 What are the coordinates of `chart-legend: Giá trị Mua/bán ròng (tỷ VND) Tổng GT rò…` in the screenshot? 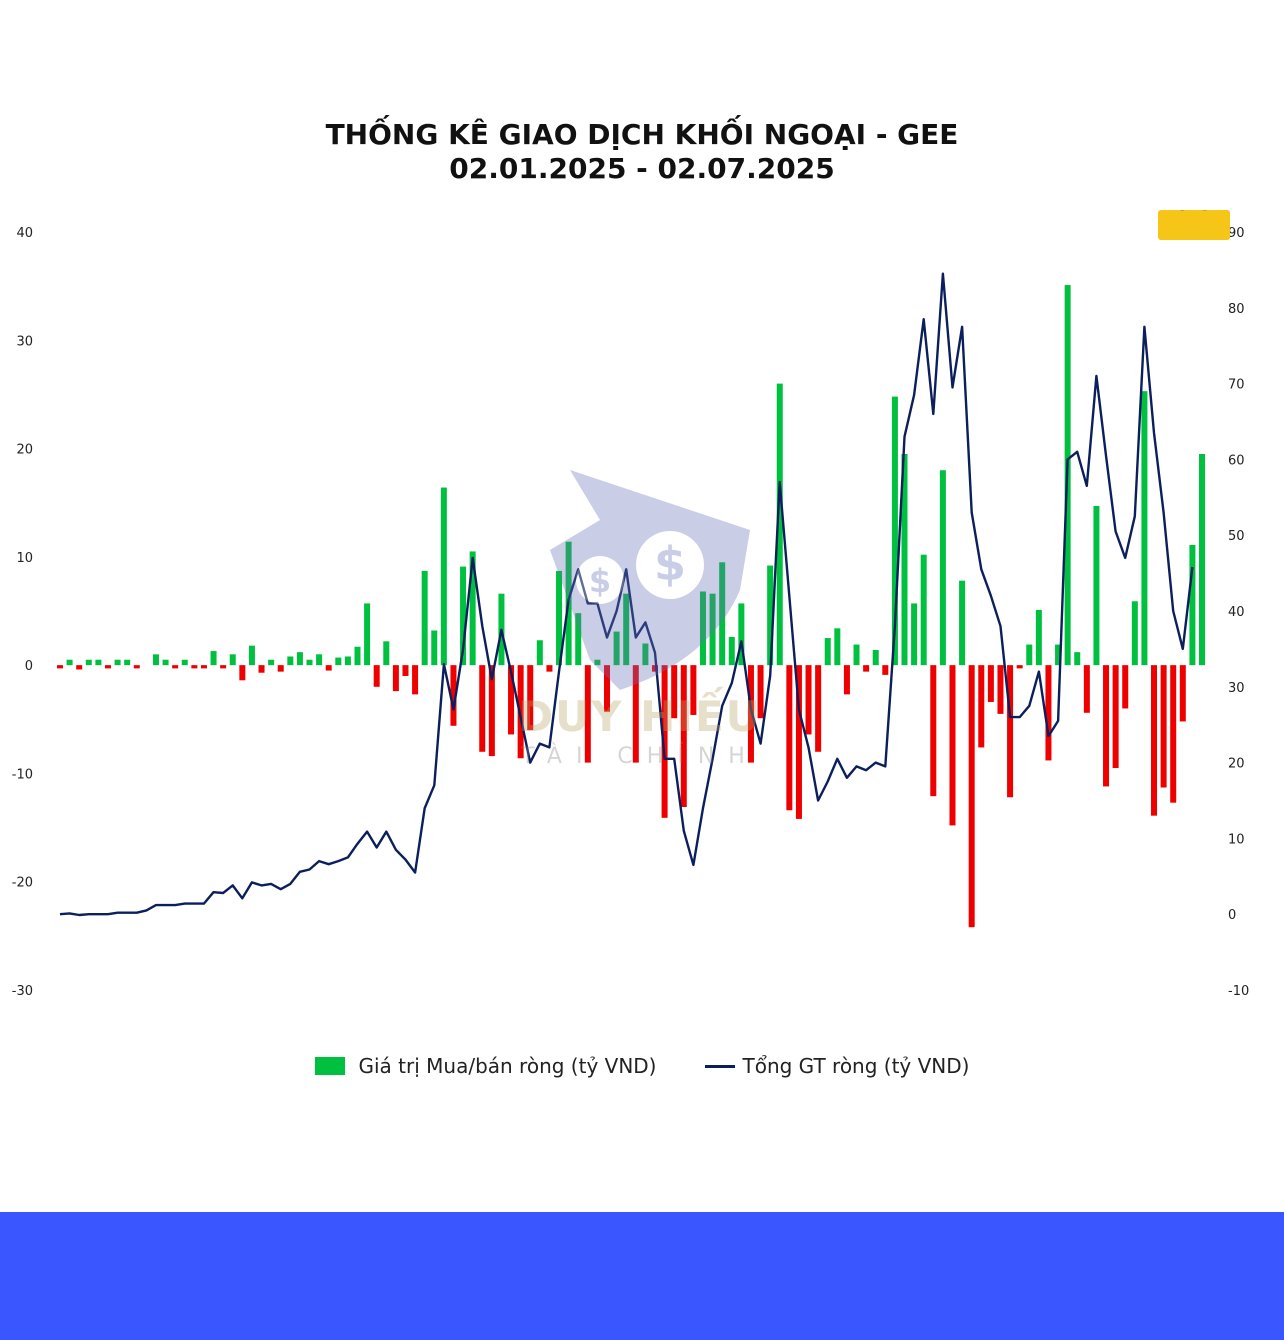 It's located at (642, 1066).